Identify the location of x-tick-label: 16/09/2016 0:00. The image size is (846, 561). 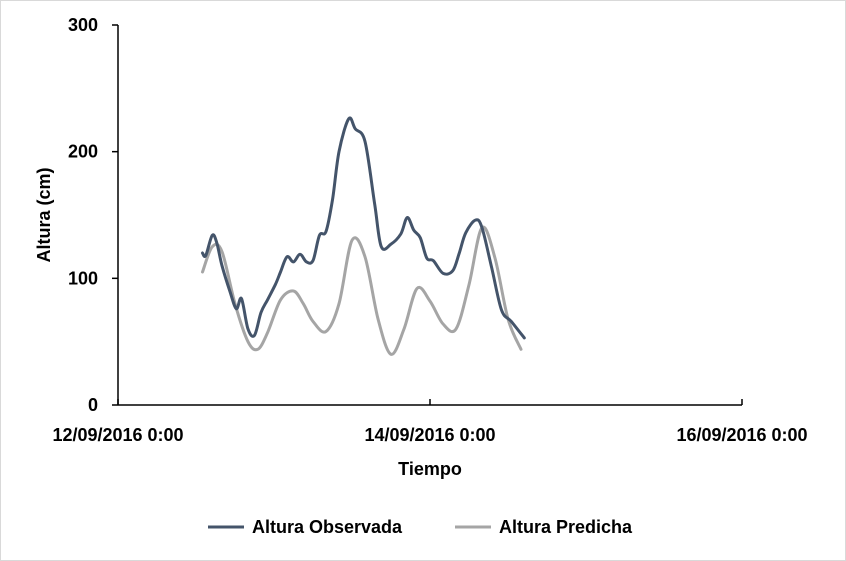
(741, 435).